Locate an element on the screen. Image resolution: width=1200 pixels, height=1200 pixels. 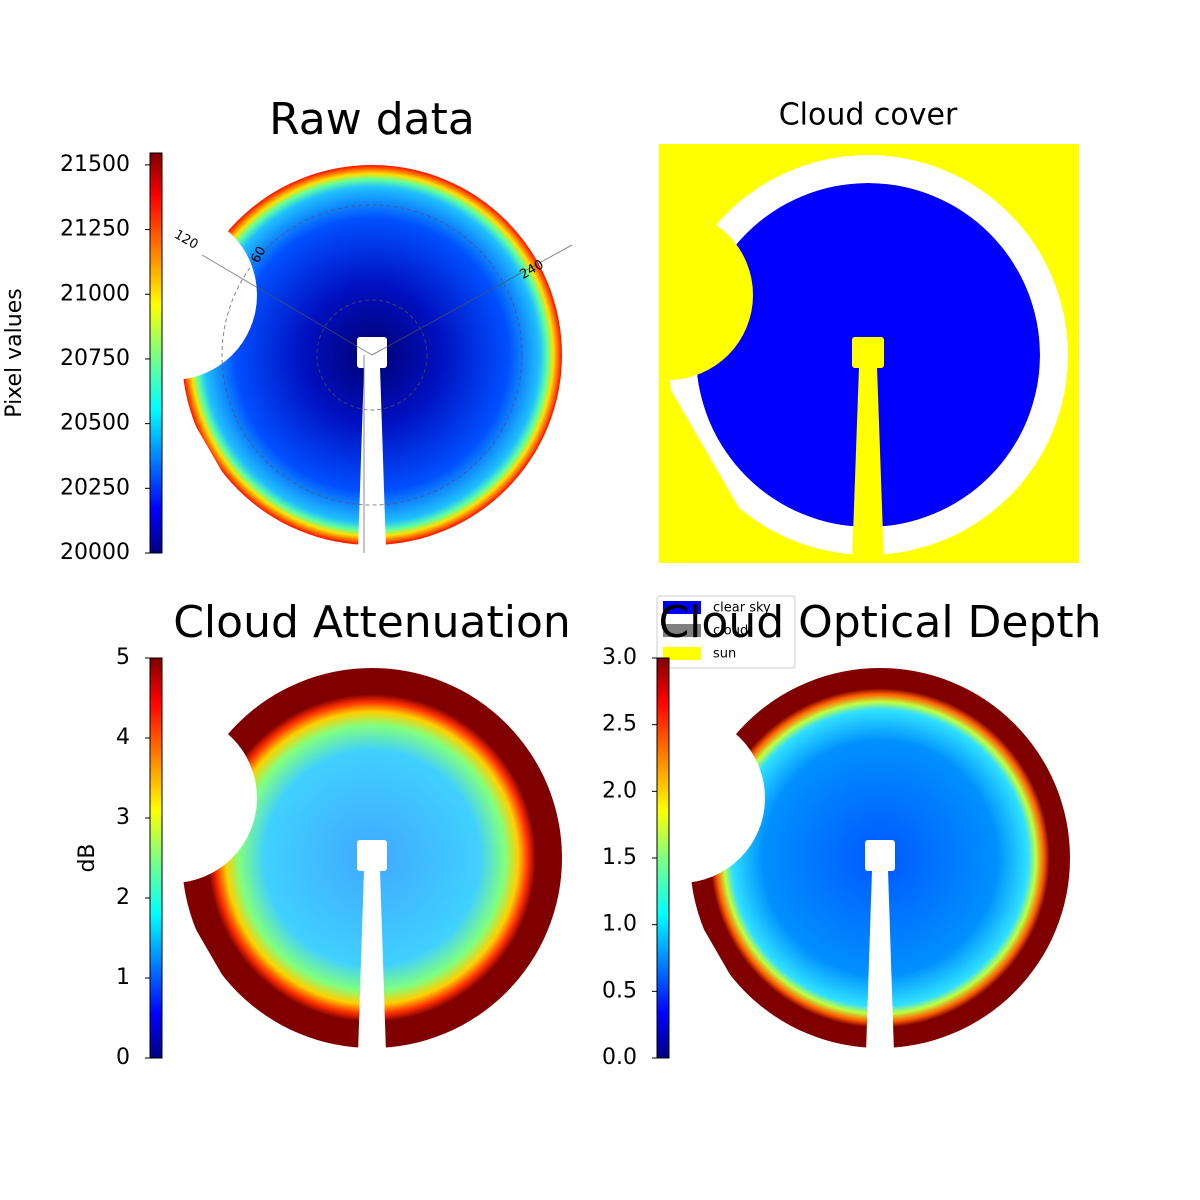
polar-circle is located at coordinates (372, 355).